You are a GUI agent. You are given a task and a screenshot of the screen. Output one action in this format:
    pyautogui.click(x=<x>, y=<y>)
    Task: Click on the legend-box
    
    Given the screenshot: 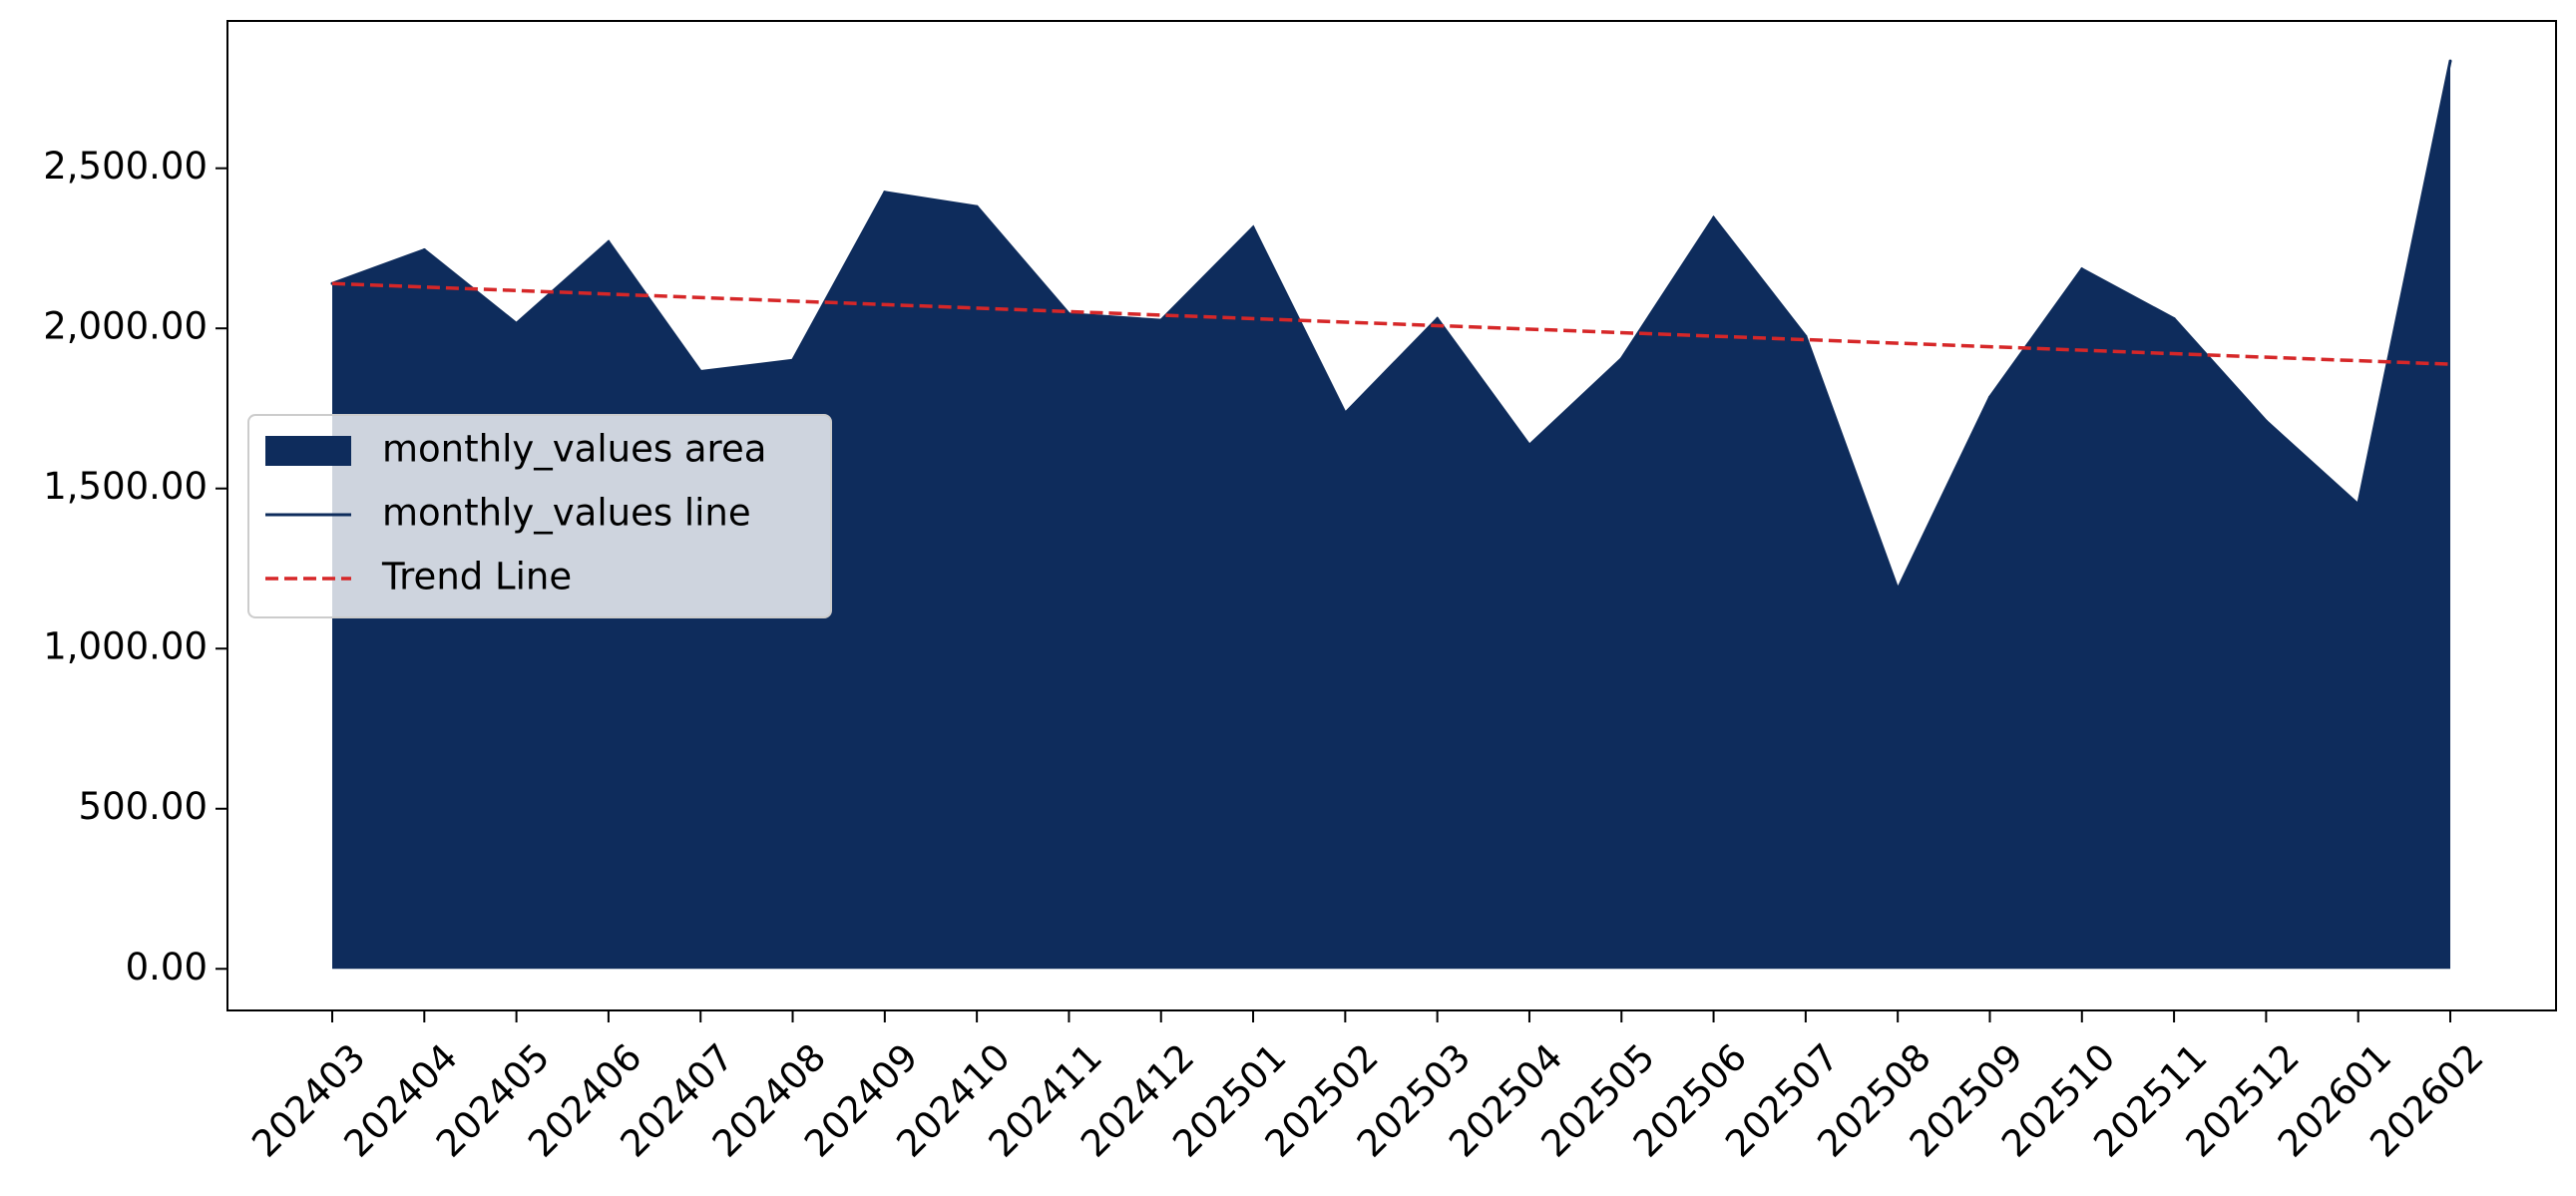 What is the action you would take?
    pyautogui.click(x=539, y=516)
    